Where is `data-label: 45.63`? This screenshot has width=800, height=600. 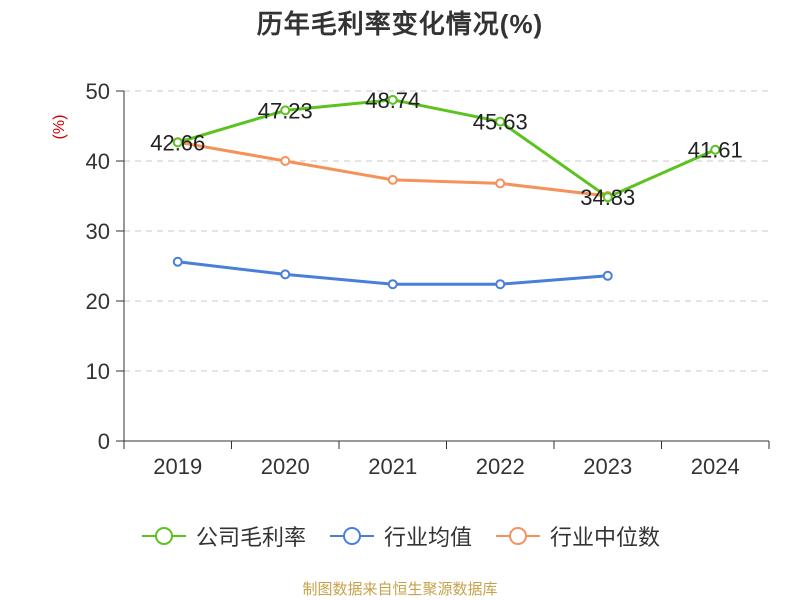 data-label: 45.63 is located at coordinates (500, 122).